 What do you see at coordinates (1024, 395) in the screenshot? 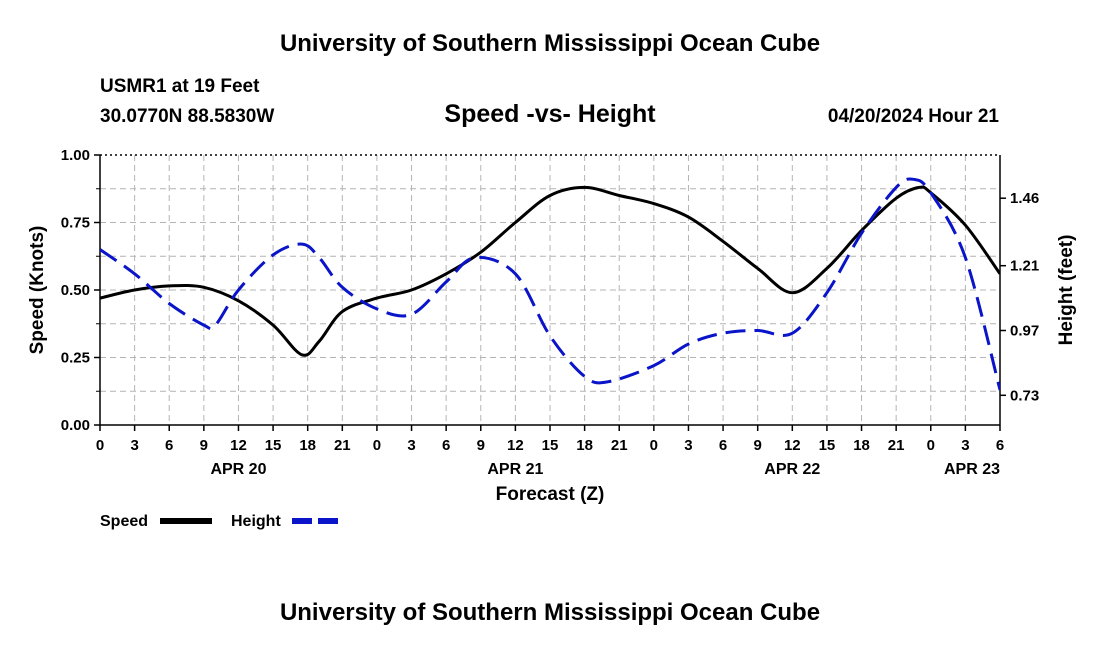
I see `y2-tick-label: 0.73` at bounding box center [1024, 395].